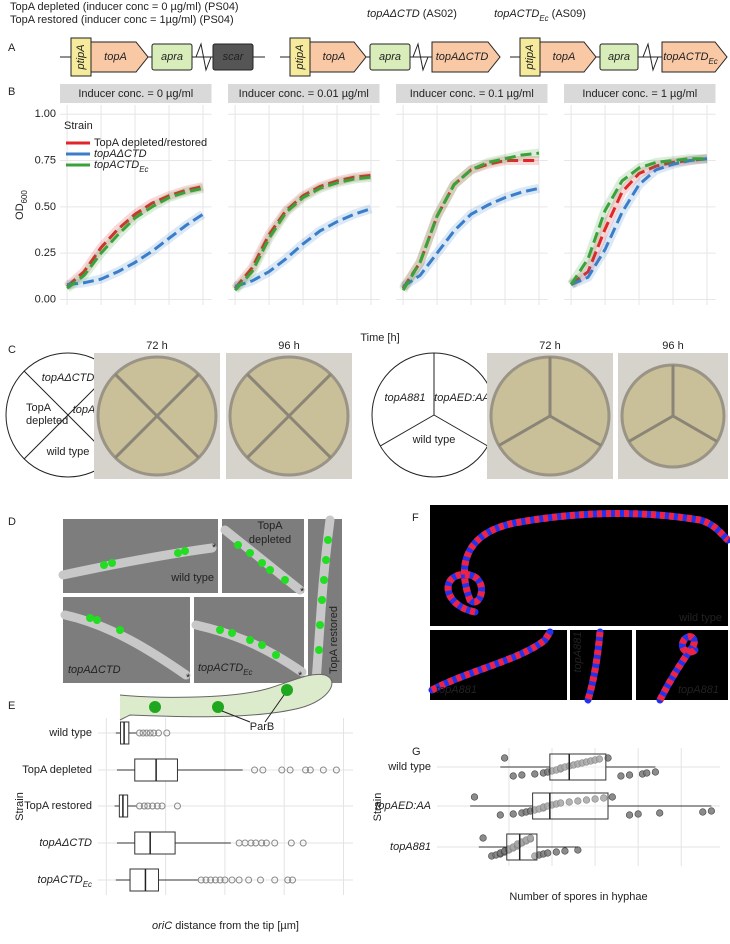 The height and width of the screenshot is (944, 730). I want to click on label: ParB, so click(262, 727).